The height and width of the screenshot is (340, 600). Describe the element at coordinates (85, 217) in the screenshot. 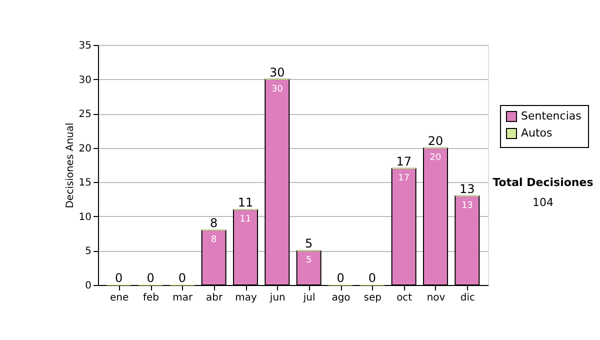

I see `y-tick-label: 10` at that location.